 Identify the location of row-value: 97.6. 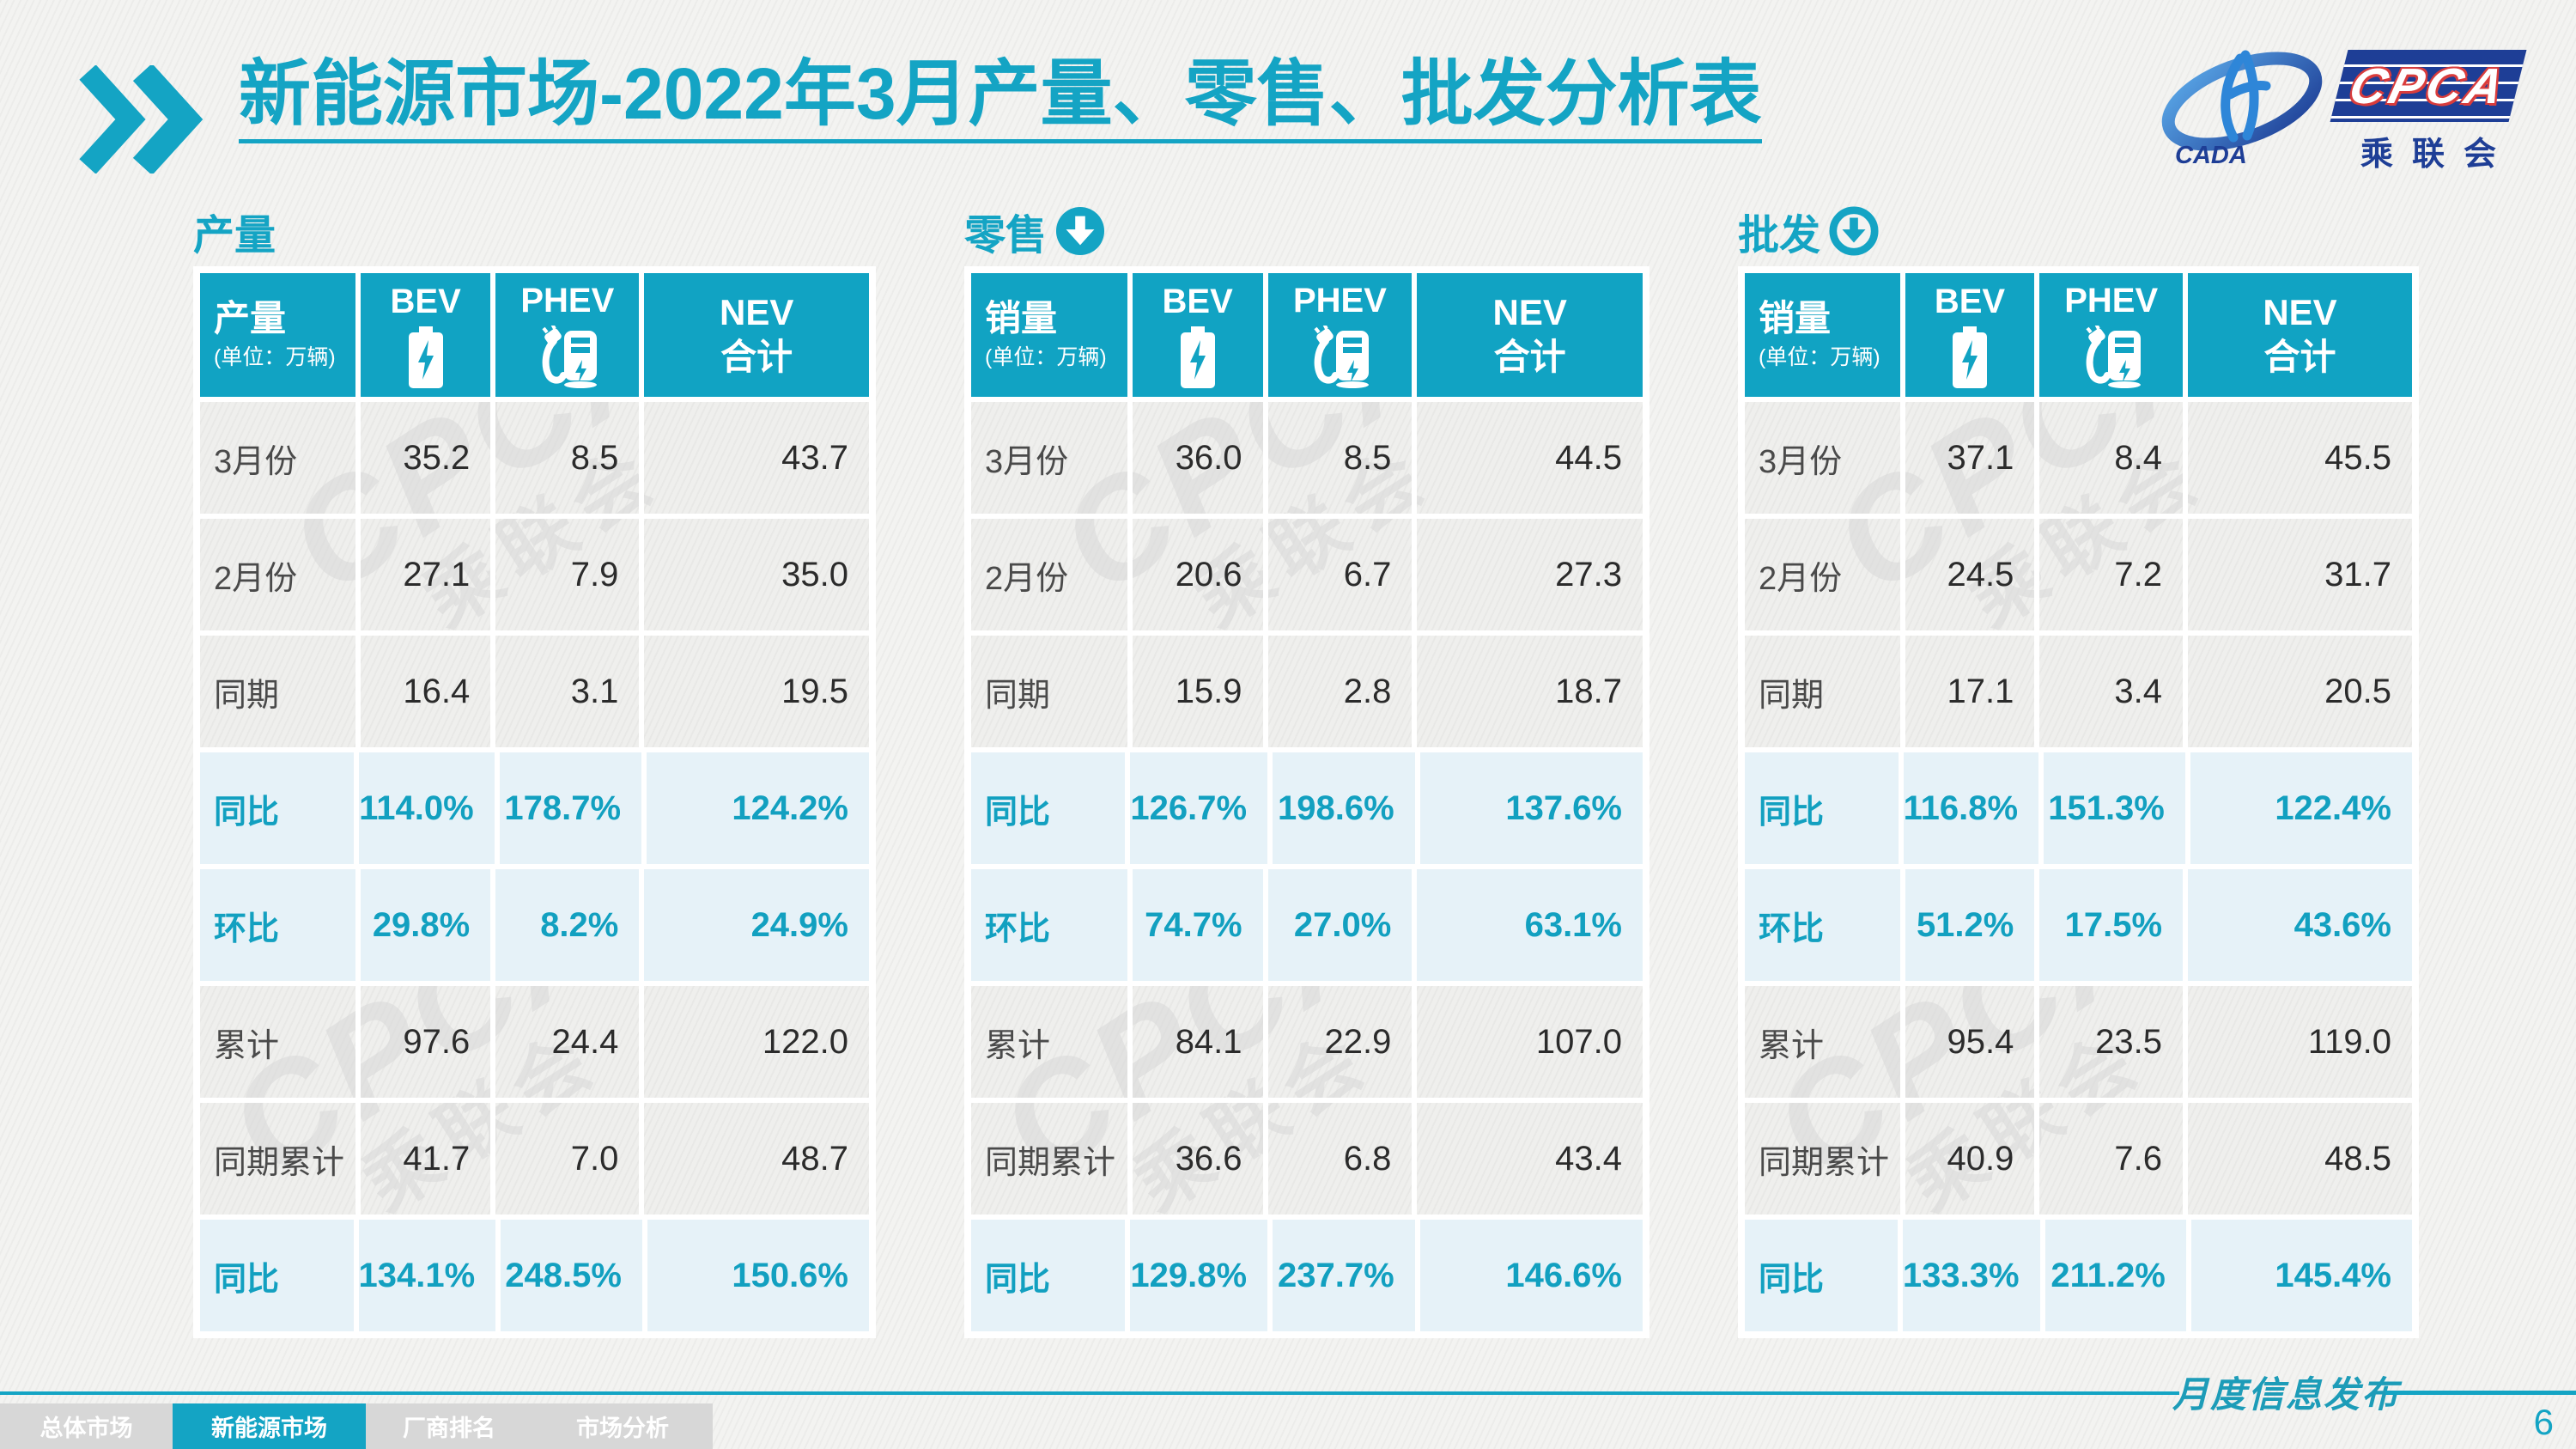
(426, 1041).